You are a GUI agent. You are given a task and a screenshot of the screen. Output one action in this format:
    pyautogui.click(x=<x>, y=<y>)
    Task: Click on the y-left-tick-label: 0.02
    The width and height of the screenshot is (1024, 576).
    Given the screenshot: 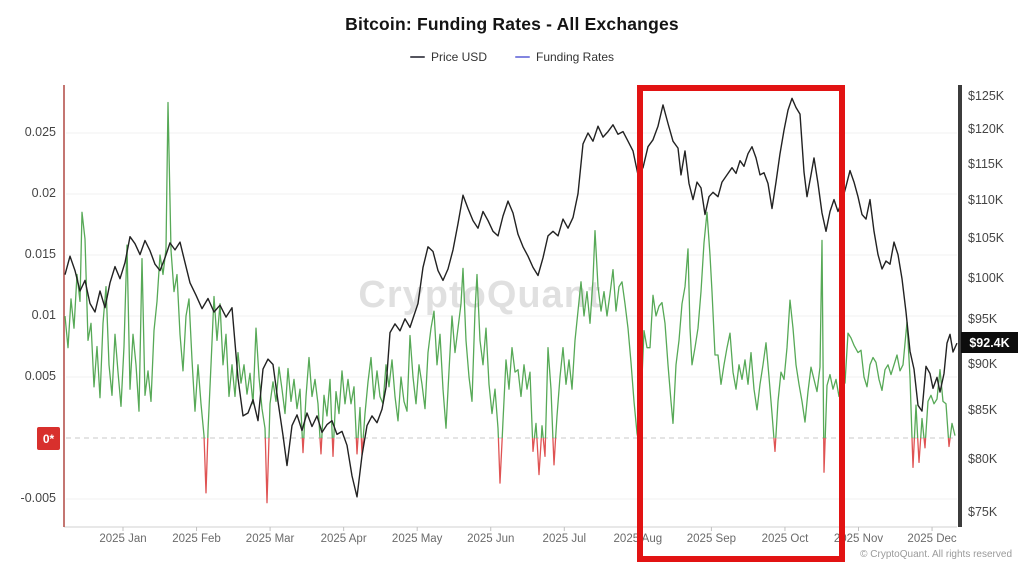 What is the action you would take?
    pyautogui.click(x=43, y=193)
    